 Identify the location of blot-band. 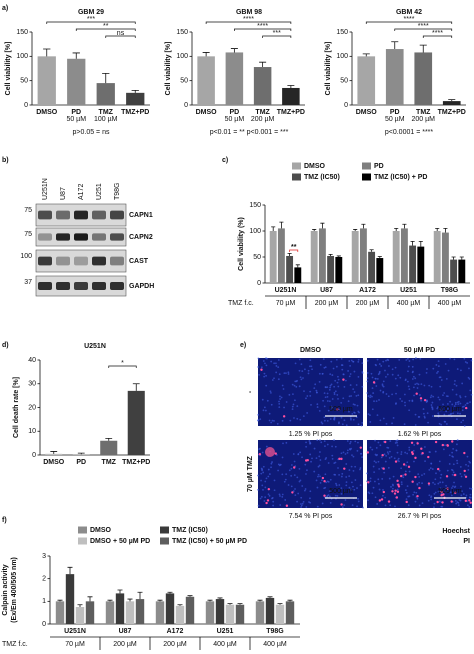
(117, 261).